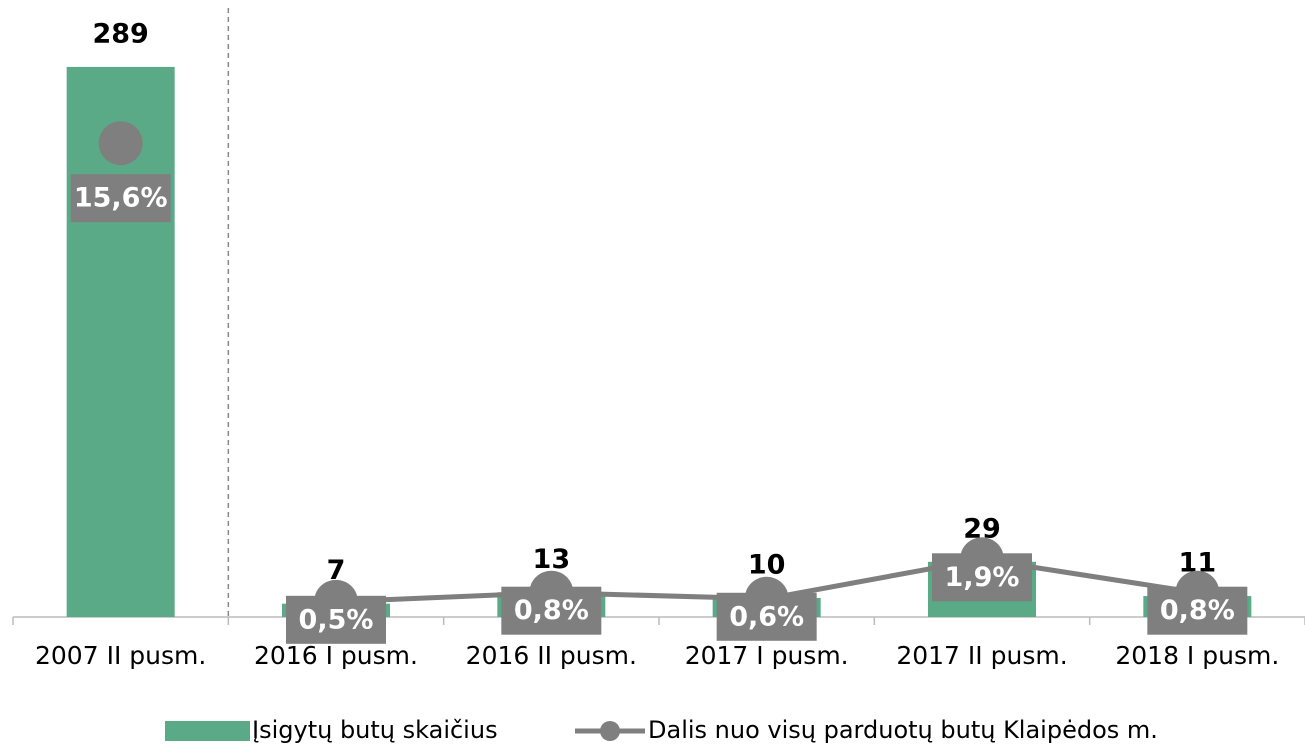 The width and height of the screenshot is (1305, 749). I want to click on x-tick-label: 2016 I pusm., so click(336, 655).